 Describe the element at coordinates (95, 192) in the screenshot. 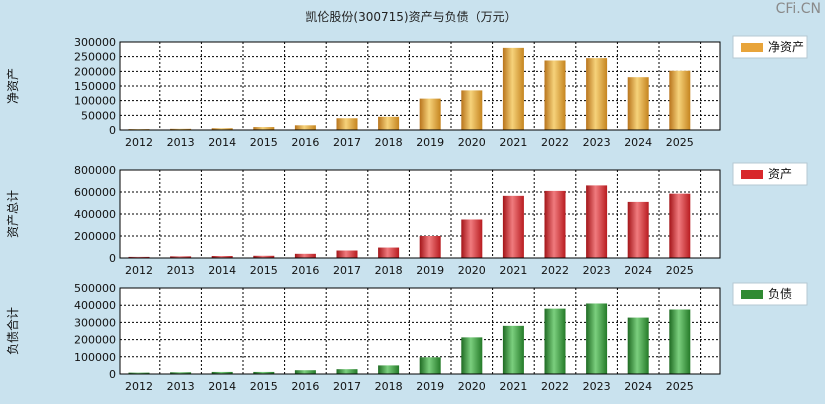

I see `y-tick-label: 600000` at that location.